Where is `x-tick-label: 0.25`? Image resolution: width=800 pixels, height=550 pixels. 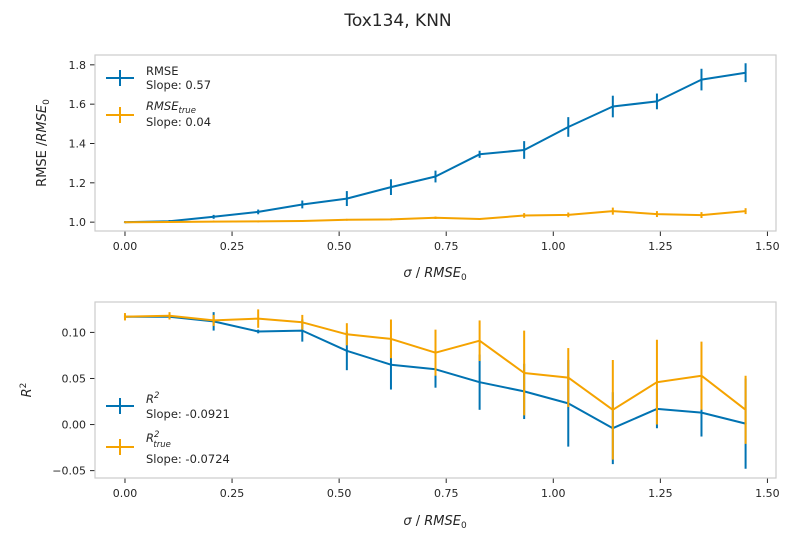
x-tick-label: 0.25 is located at coordinates (232, 493).